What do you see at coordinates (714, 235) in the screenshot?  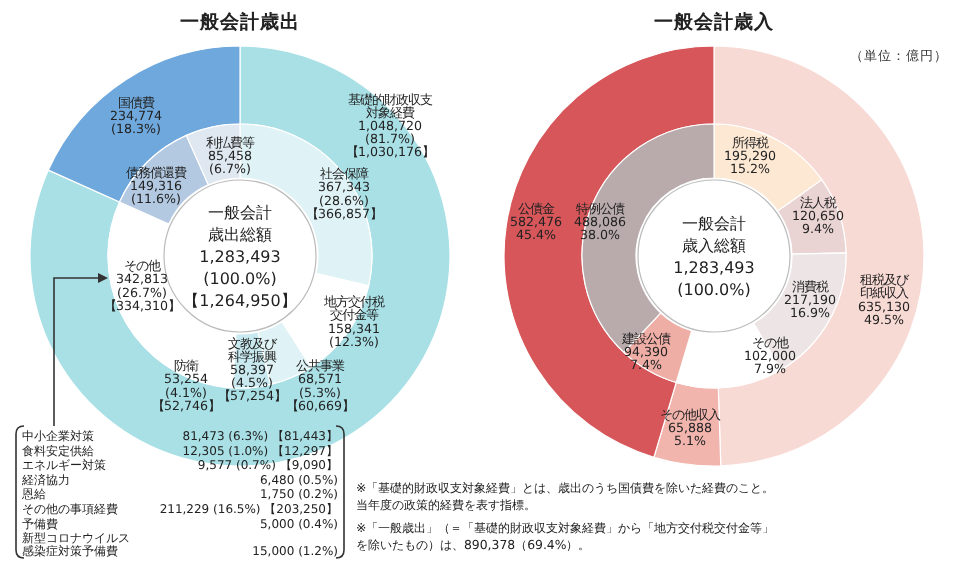 I see `text: 一般会計歳入総額` at bounding box center [714, 235].